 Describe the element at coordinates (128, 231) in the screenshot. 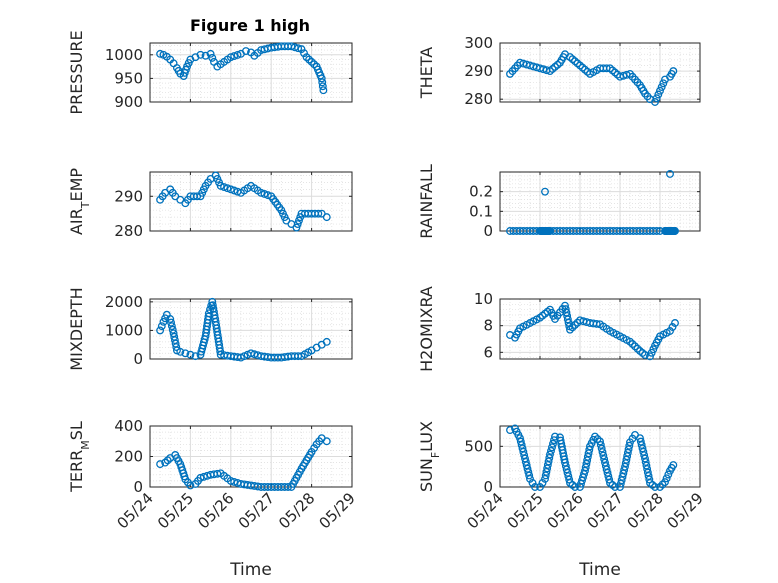

I see `y-tick-label: 280` at that location.